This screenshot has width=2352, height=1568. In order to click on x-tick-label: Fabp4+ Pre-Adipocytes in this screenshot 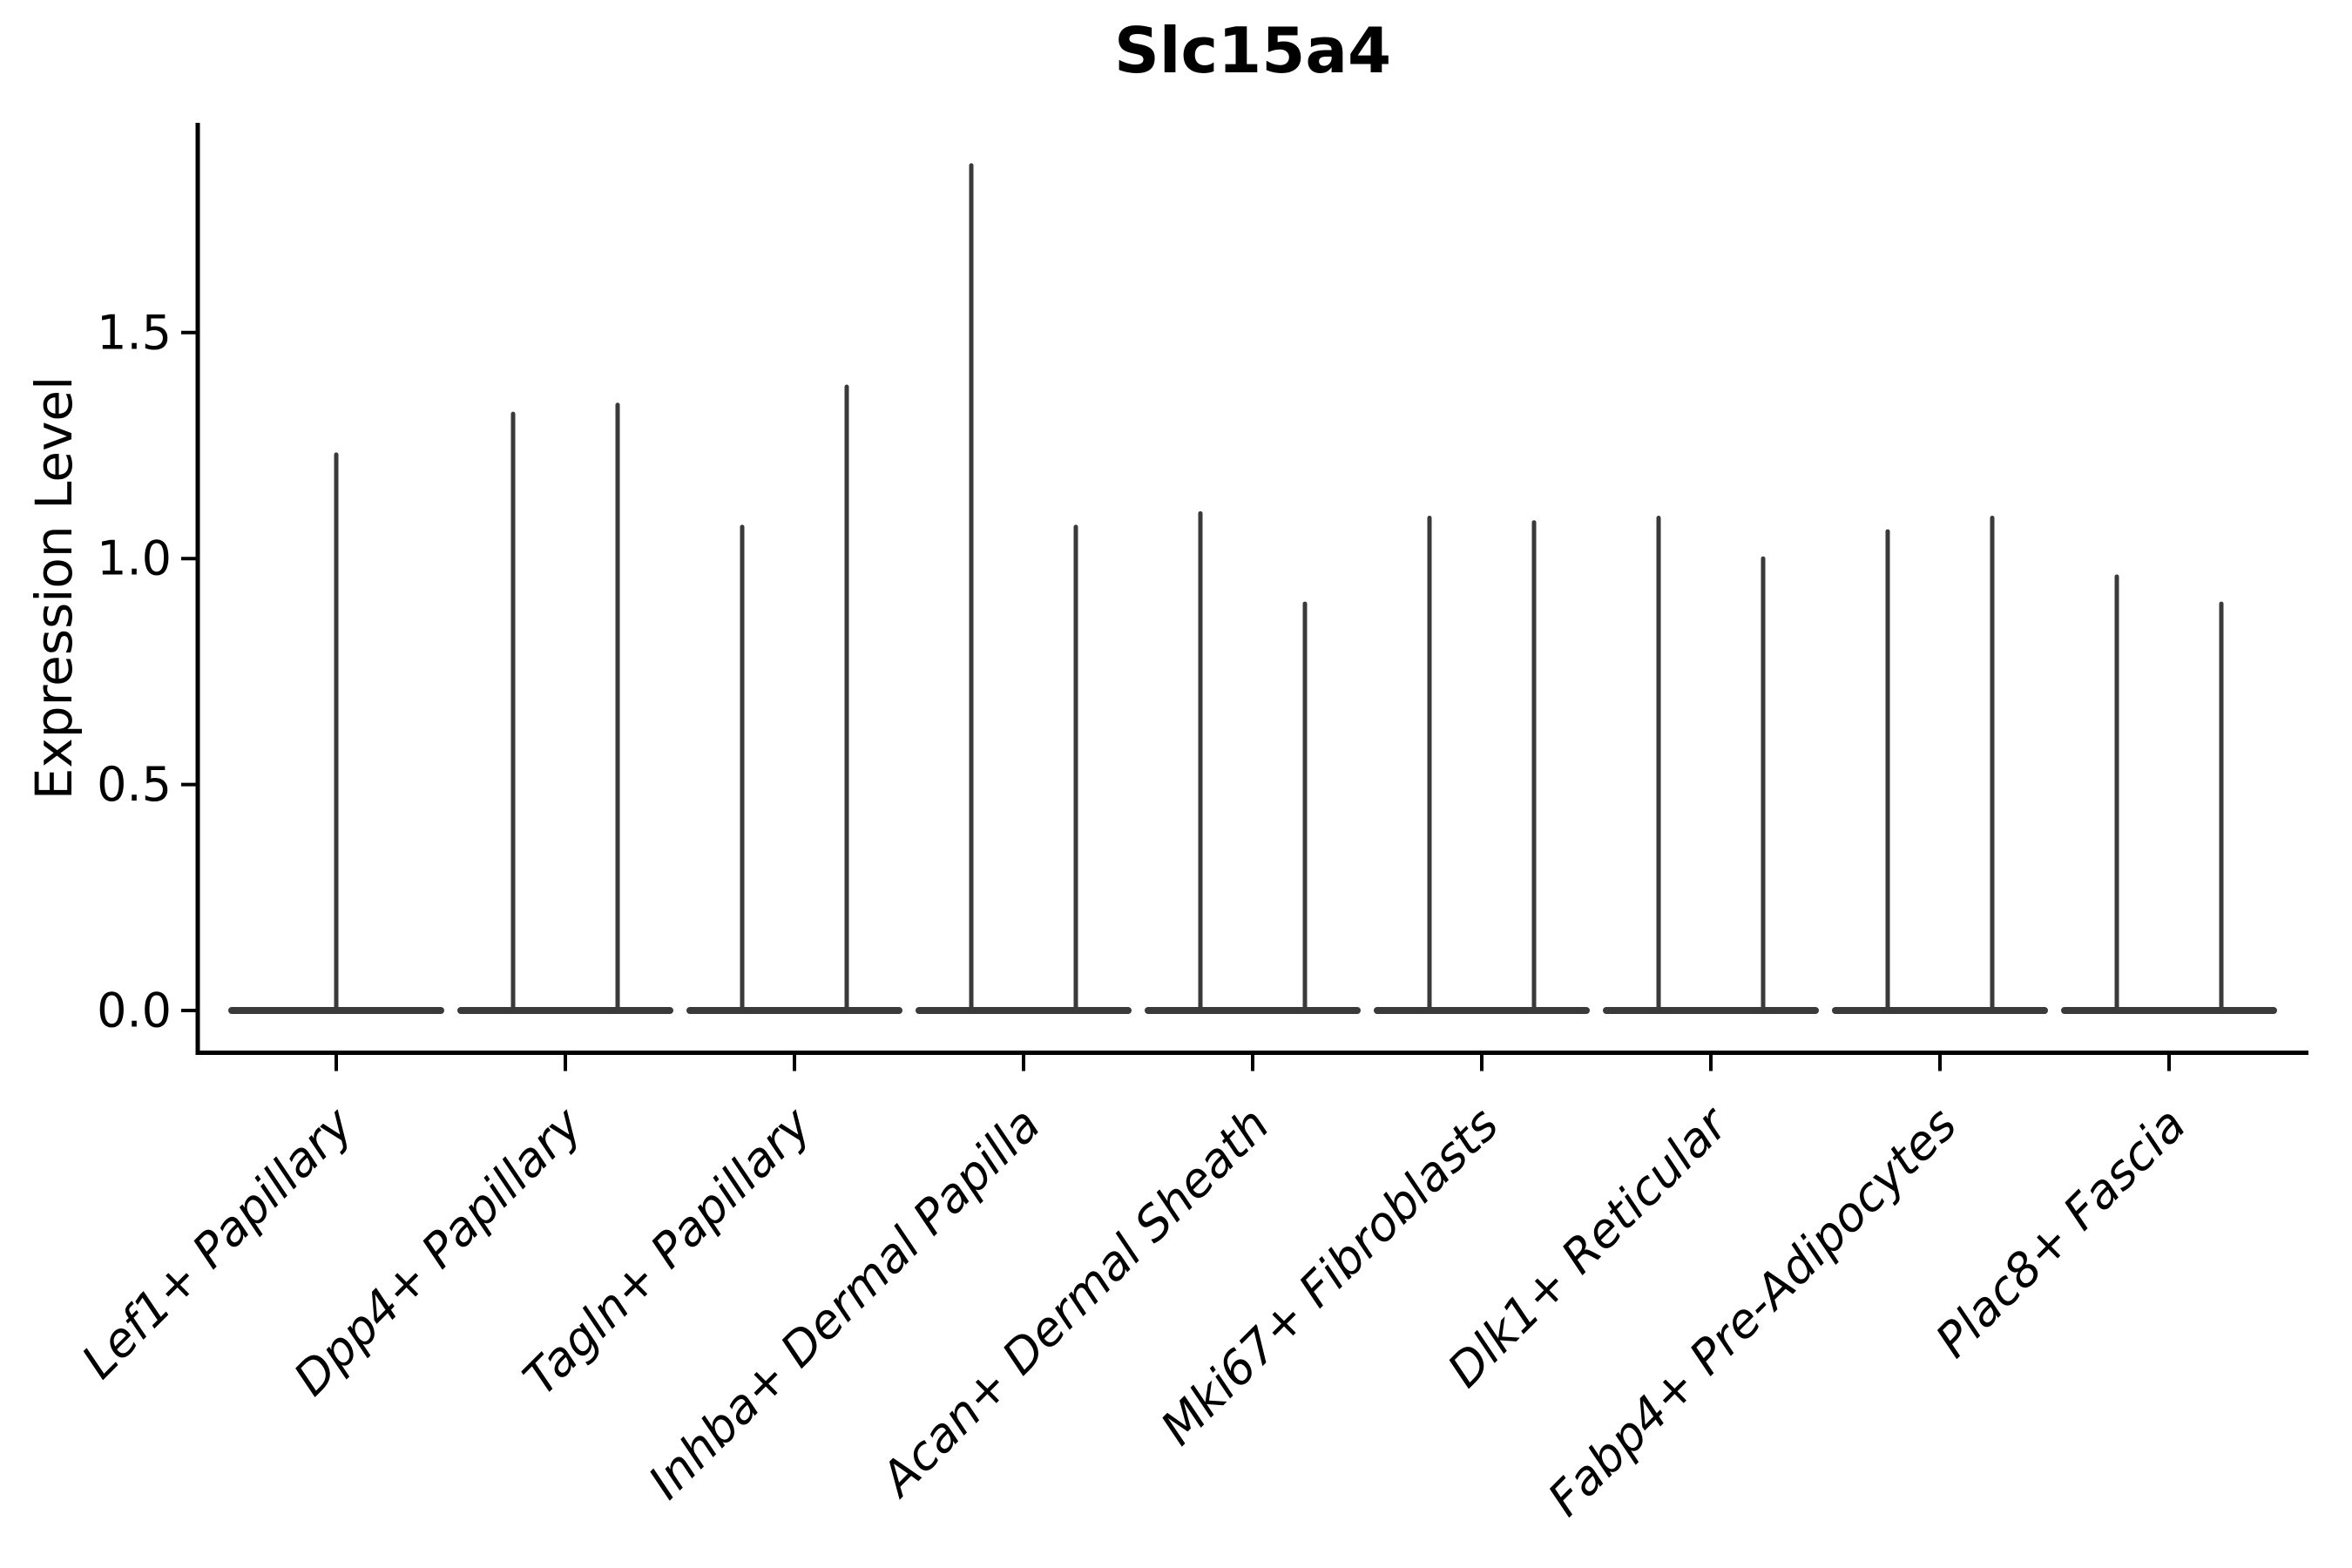, I will do `click(1753, 1311)`.